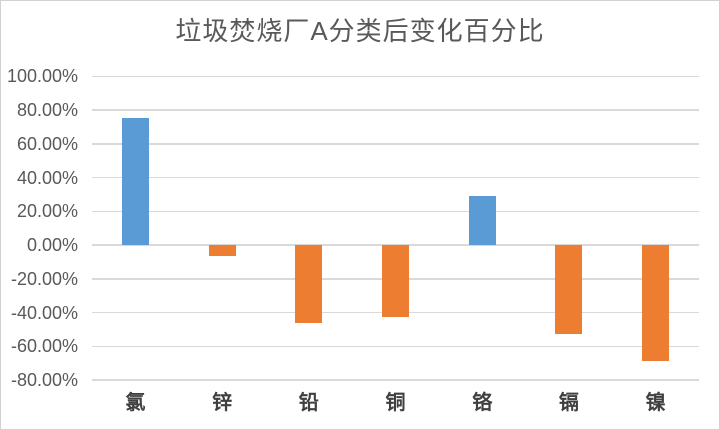 This screenshot has width=720, height=430. I want to click on y-axis-tick-label: 100.00%, so click(42, 76).